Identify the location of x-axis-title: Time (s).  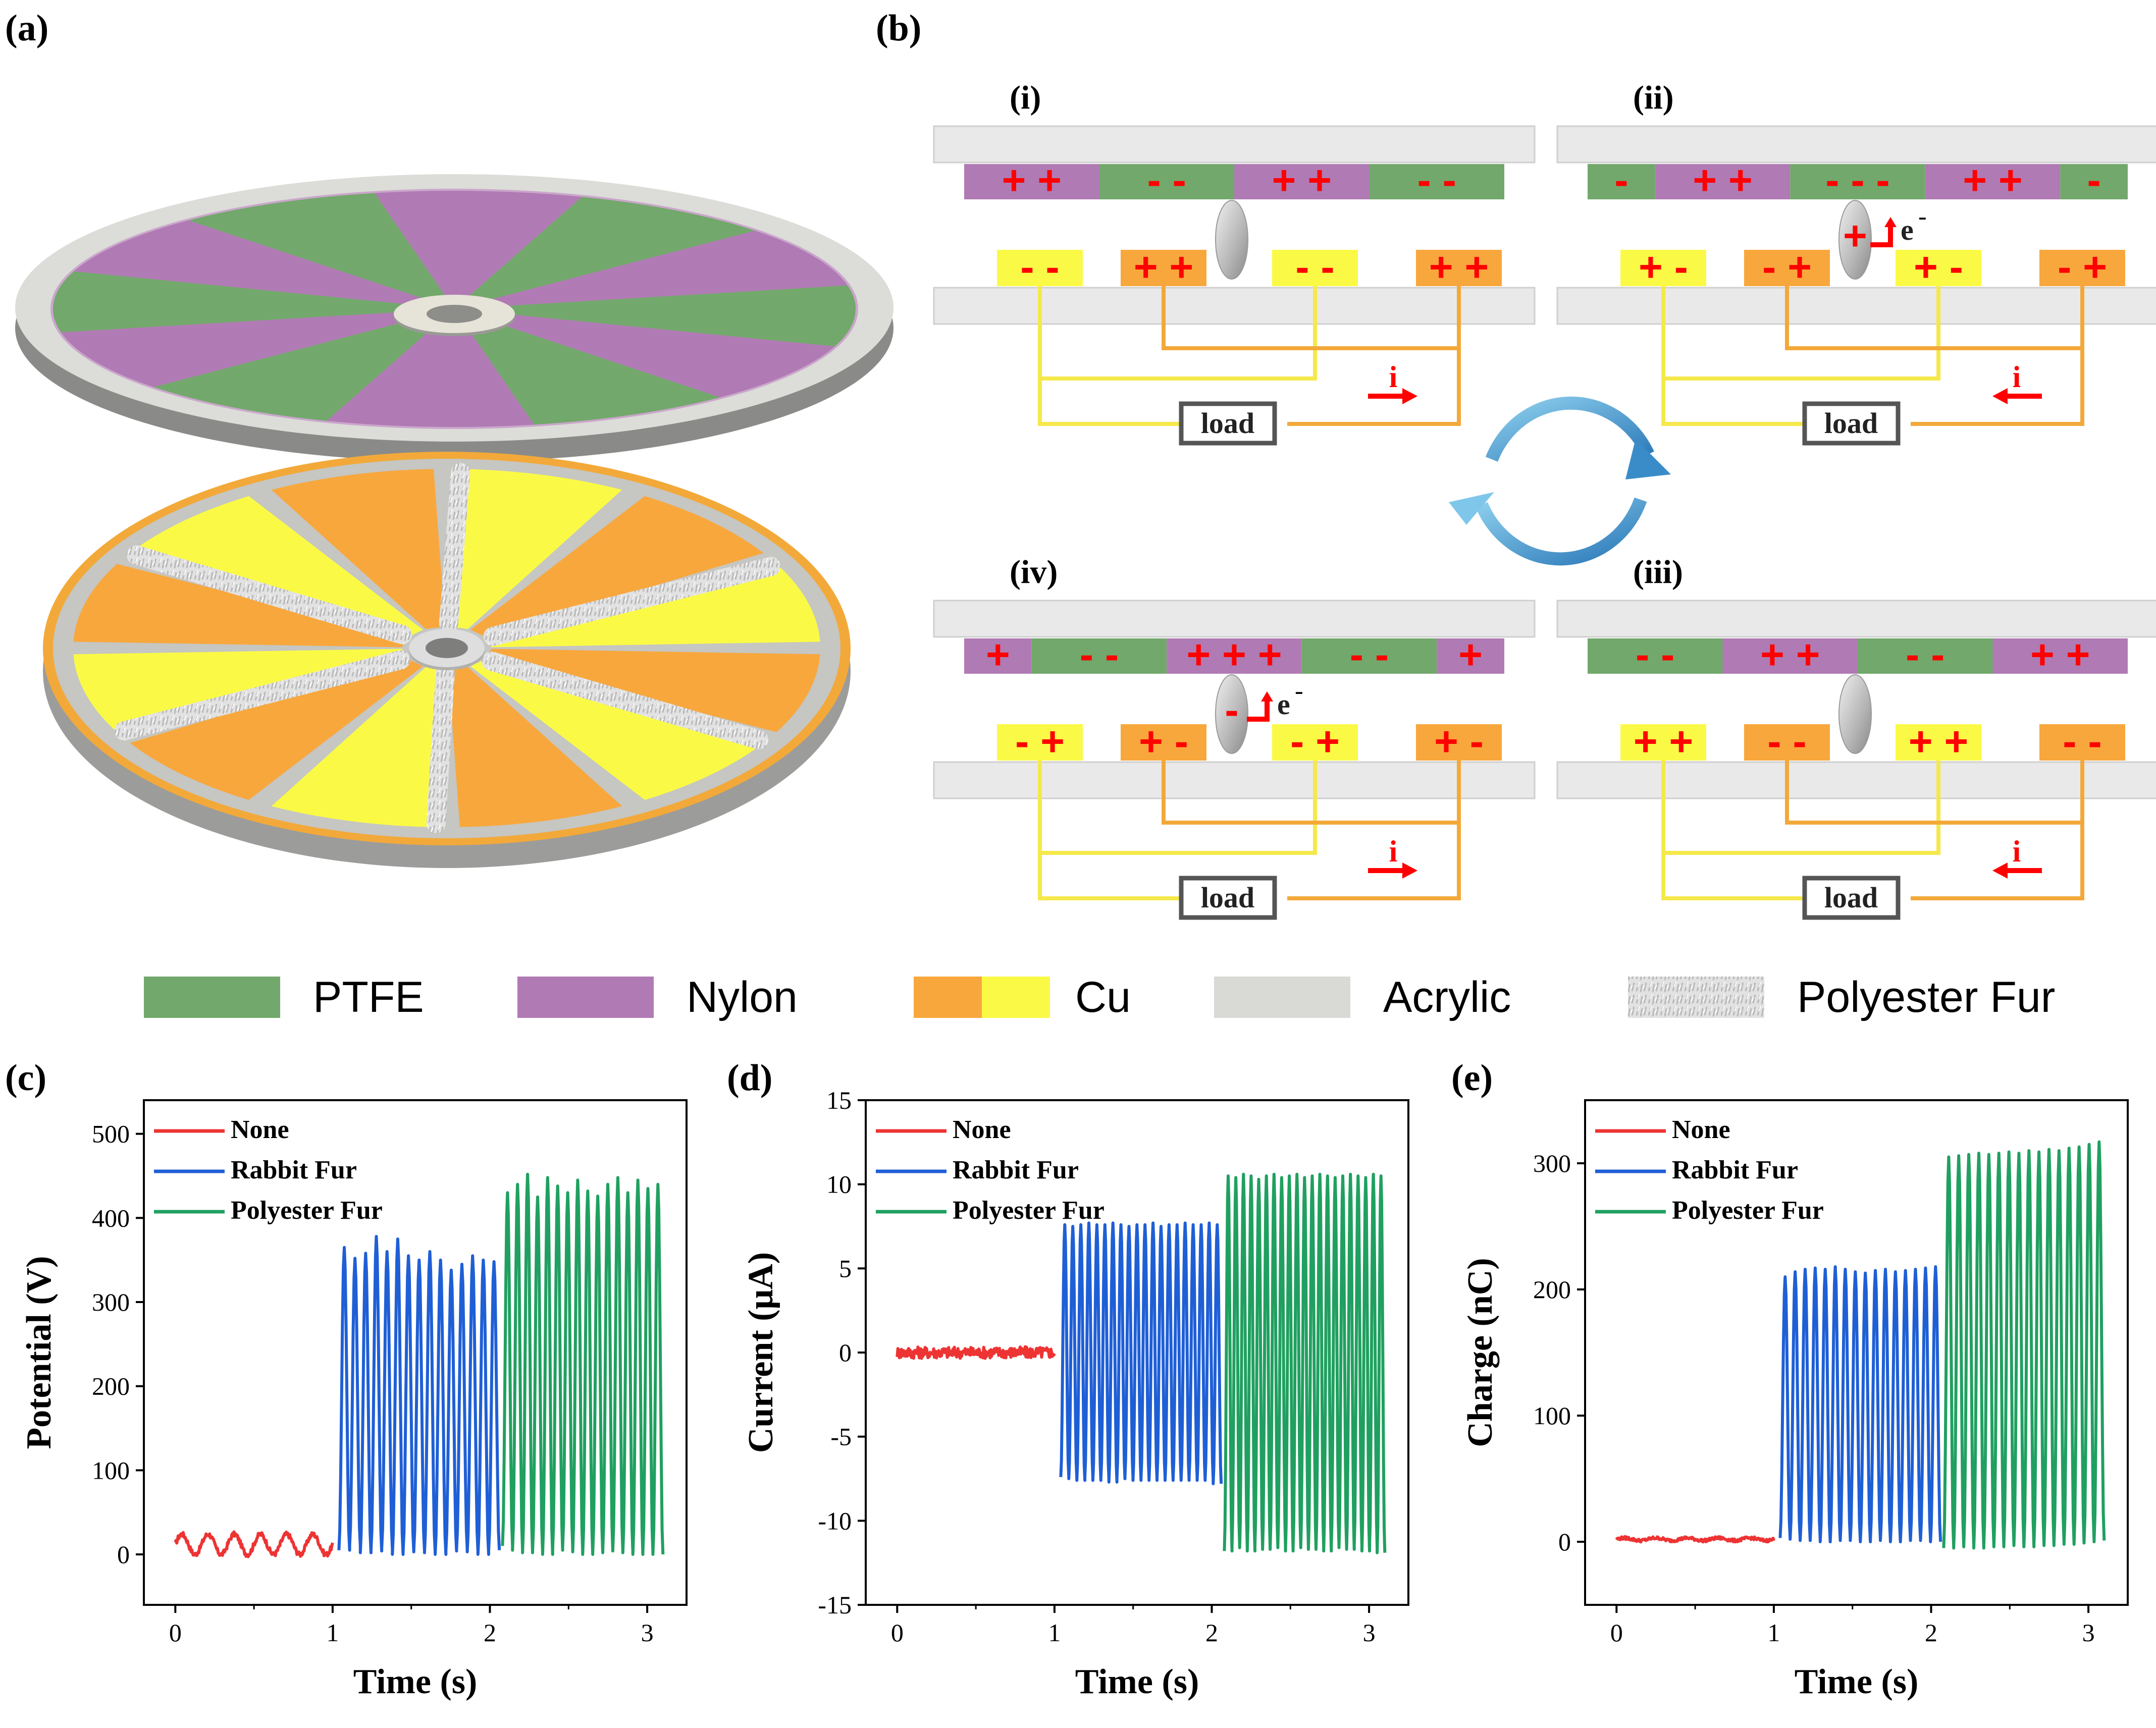
(1857, 1681).